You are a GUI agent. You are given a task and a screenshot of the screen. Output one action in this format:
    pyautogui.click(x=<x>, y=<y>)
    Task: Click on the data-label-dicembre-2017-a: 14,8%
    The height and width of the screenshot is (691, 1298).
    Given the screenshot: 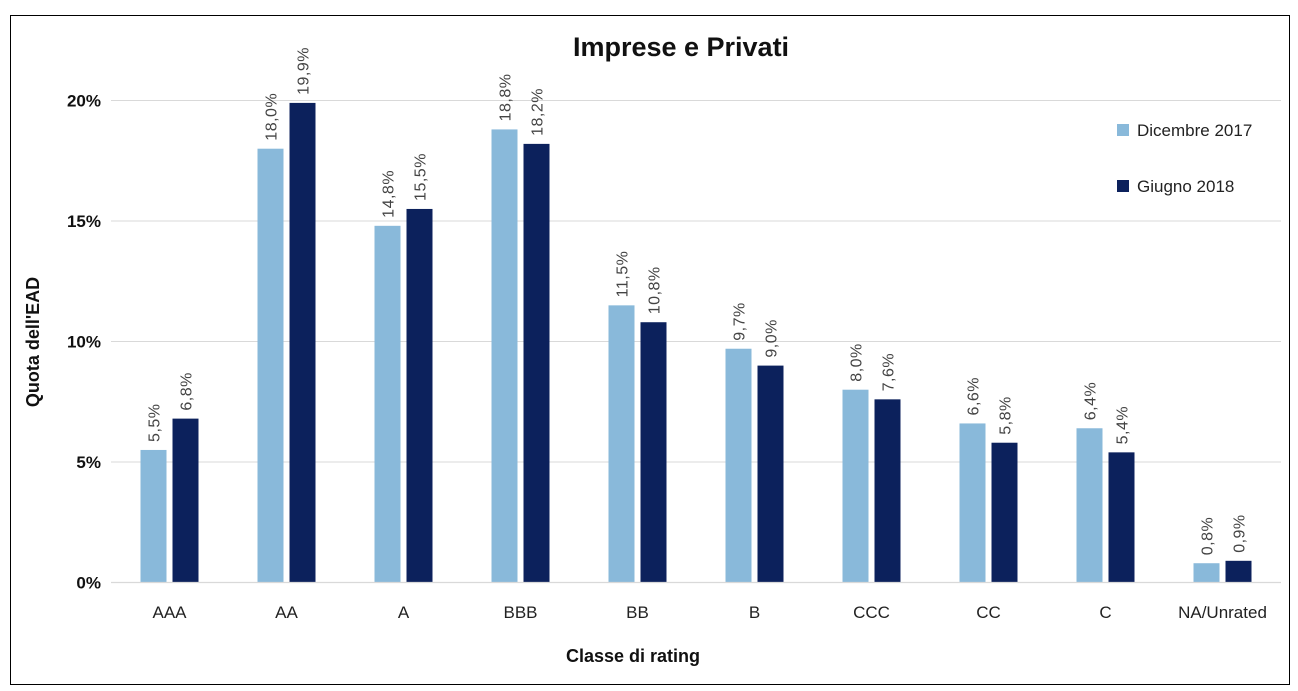 What is the action you would take?
    pyautogui.click(x=389, y=194)
    